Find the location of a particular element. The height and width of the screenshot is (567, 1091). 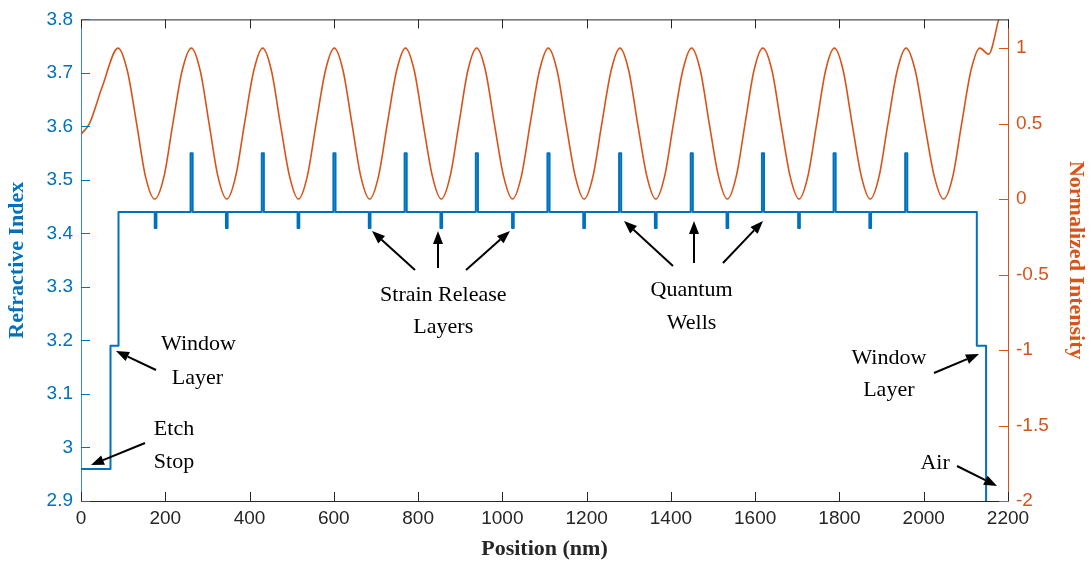

x-tick-label: 1000 is located at coordinates (502, 517).